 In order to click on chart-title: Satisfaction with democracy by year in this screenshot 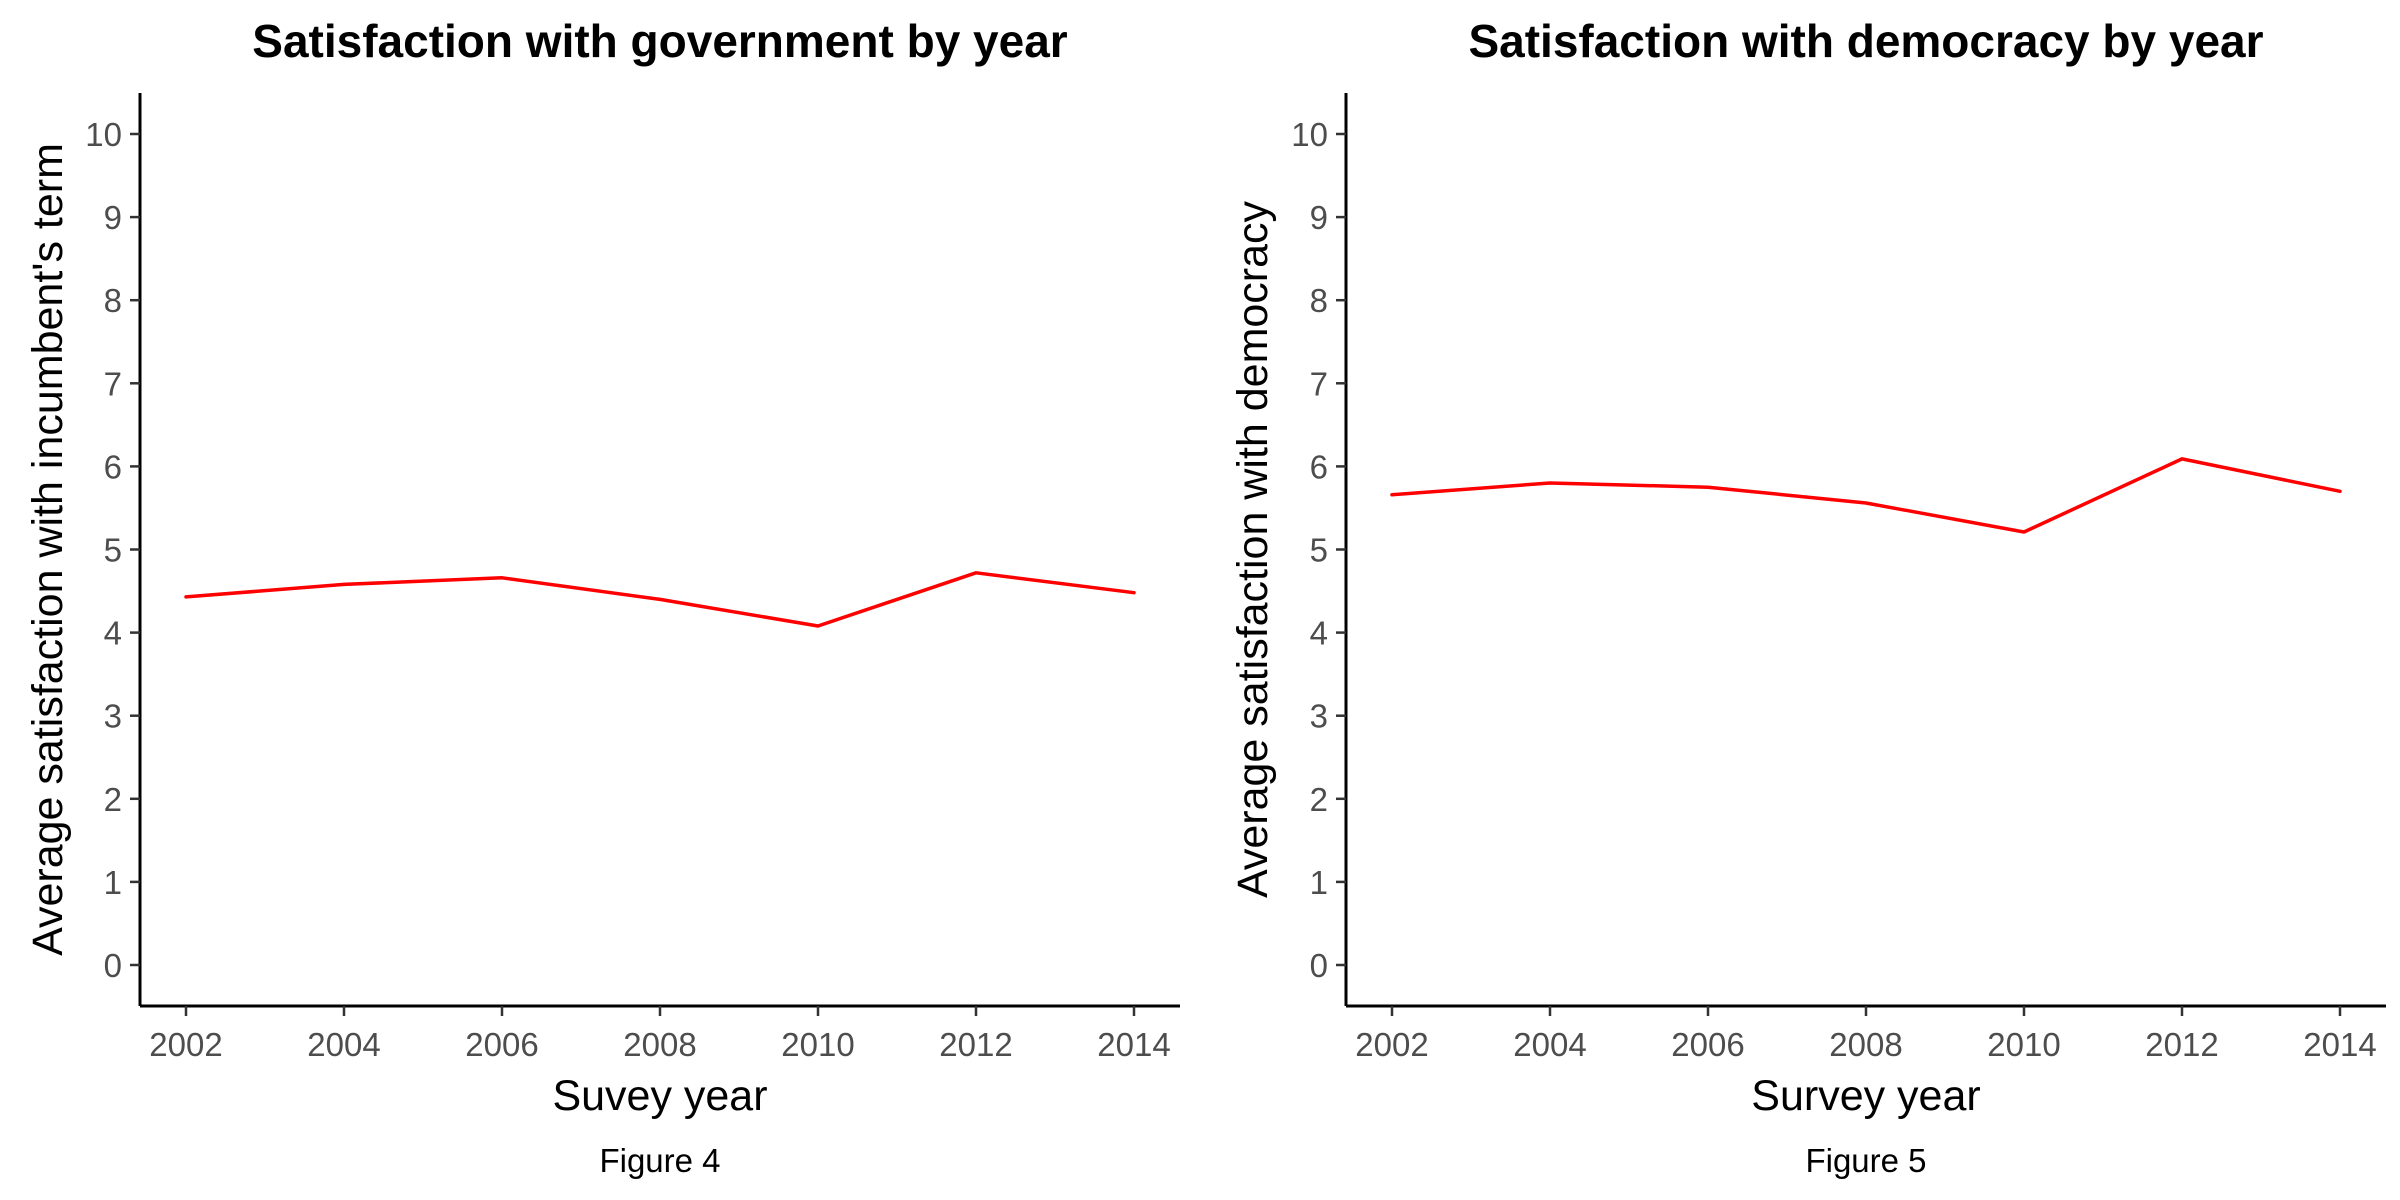, I will do `click(1865, 41)`.